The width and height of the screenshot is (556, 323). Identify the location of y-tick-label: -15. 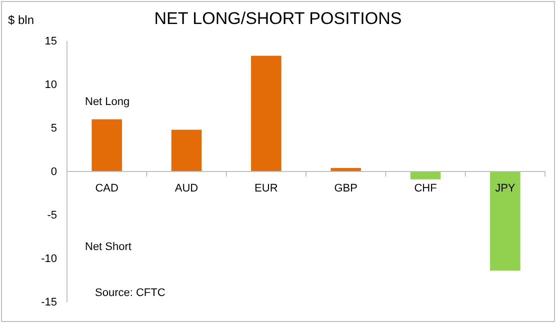
(49, 302).